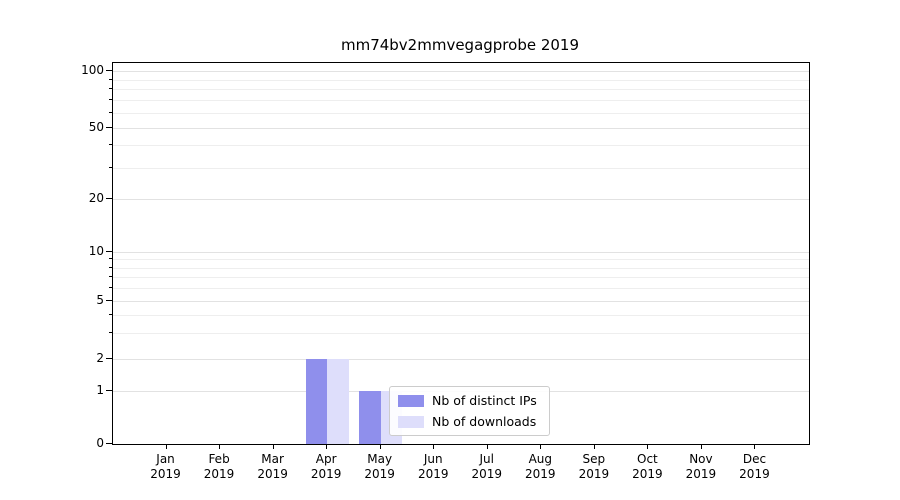 This screenshot has height=500, width=900. What do you see at coordinates (100, 300) in the screenshot?
I see `y-tick-label: 5` at bounding box center [100, 300].